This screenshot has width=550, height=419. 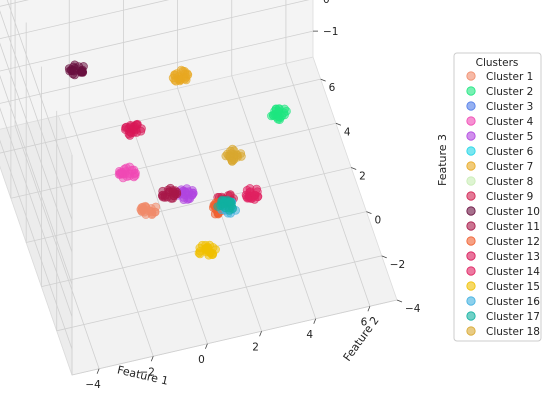 What do you see at coordinates (147, 372) in the screenshot?
I see `x-tick-label: −2` at bounding box center [147, 372].